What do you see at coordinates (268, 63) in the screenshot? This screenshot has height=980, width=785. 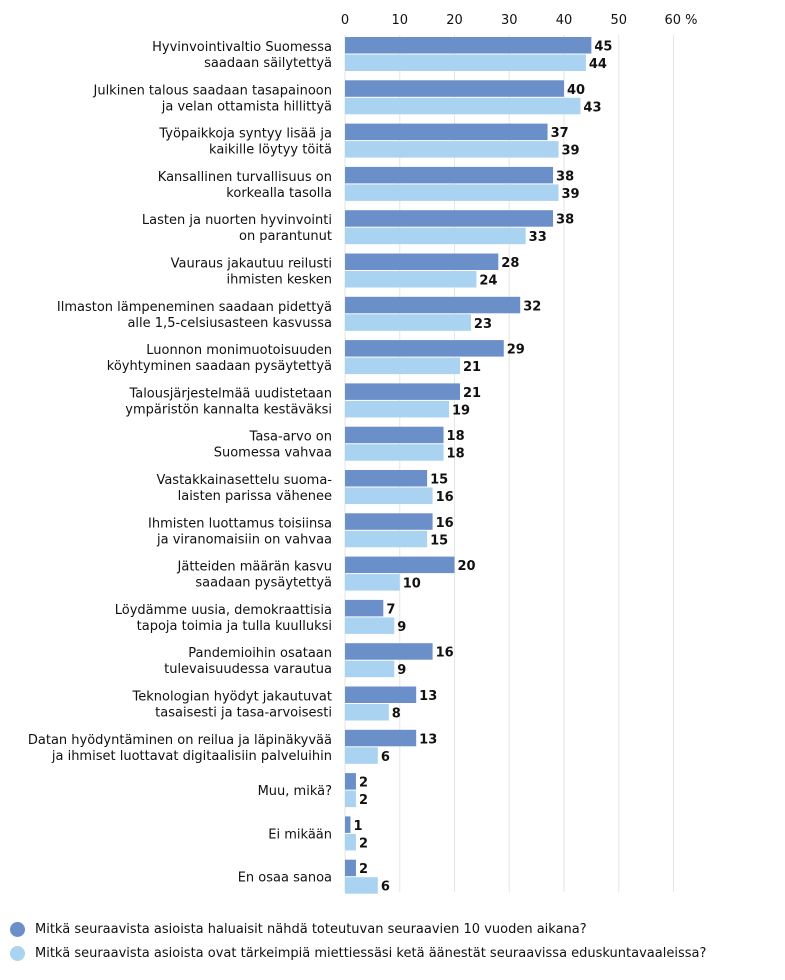 I see `category-label-line: saadaan säilytettyä` at bounding box center [268, 63].